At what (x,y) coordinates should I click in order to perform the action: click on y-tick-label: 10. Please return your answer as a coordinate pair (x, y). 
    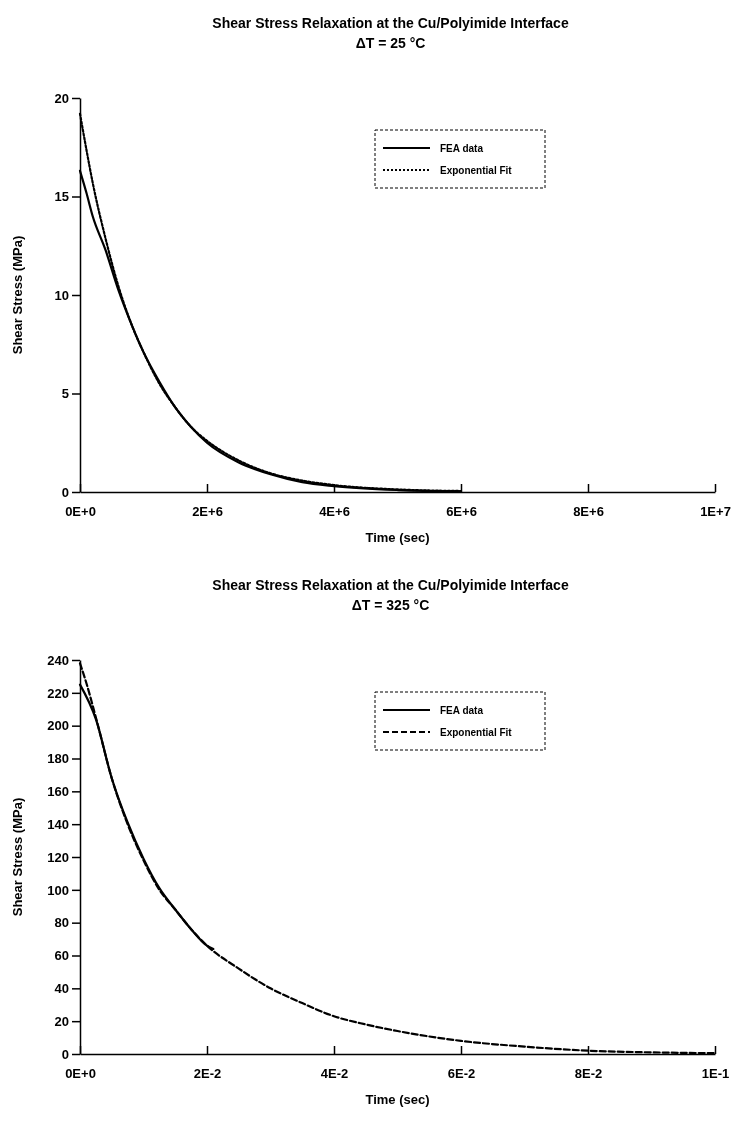
    Looking at the image, I should click on (61, 295).